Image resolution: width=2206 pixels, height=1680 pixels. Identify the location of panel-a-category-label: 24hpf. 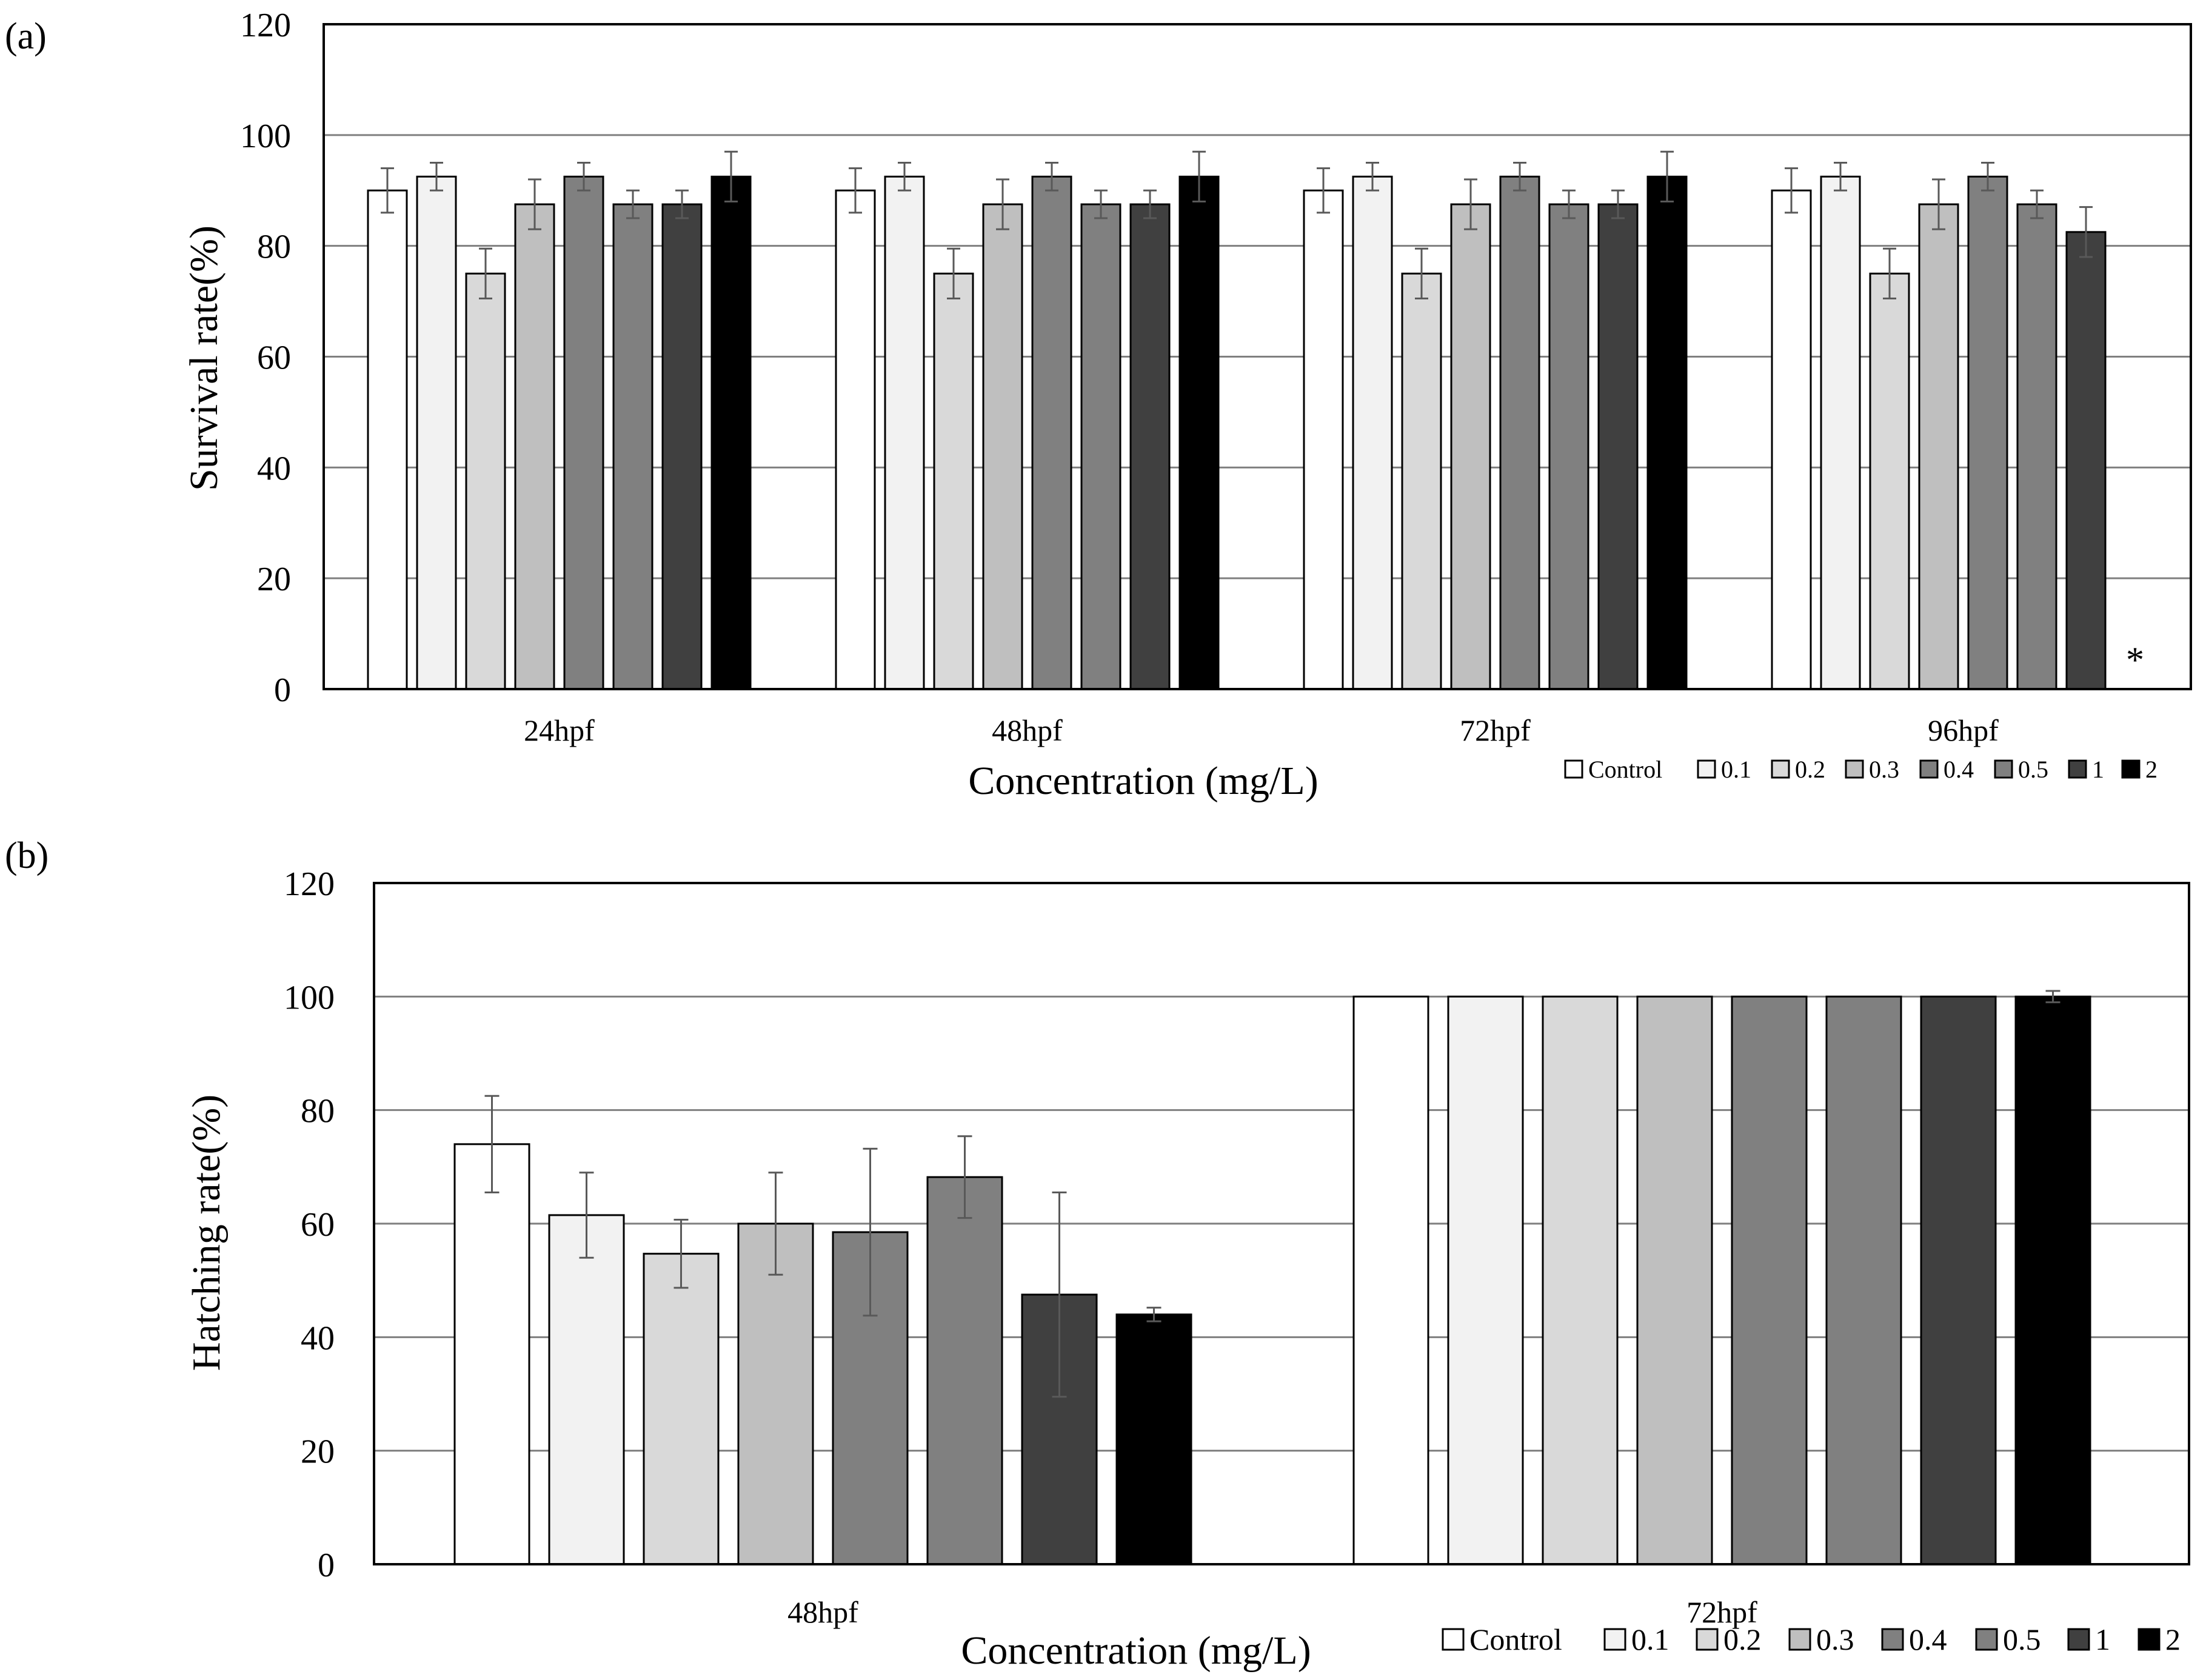
(559, 730).